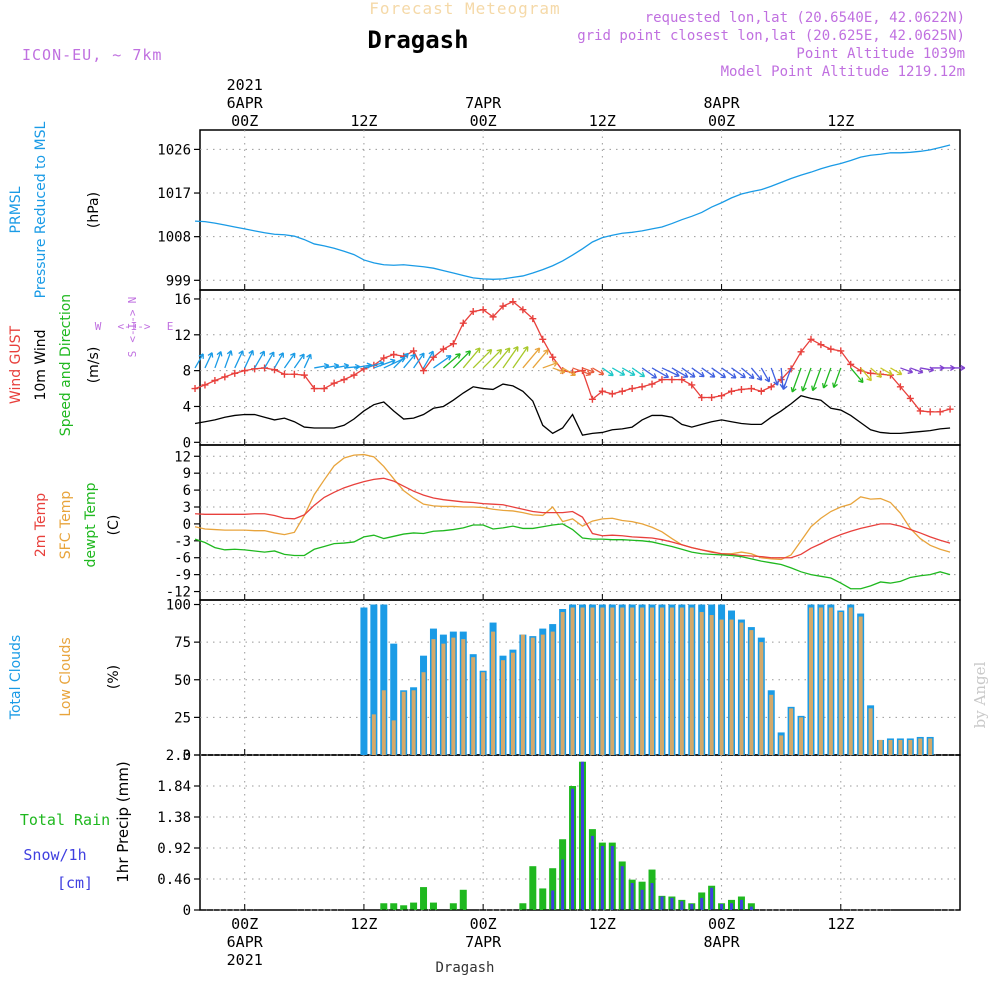 This screenshot has height=1000, width=1000. I want to click on y-tick-label: 100, so click(178, 606).